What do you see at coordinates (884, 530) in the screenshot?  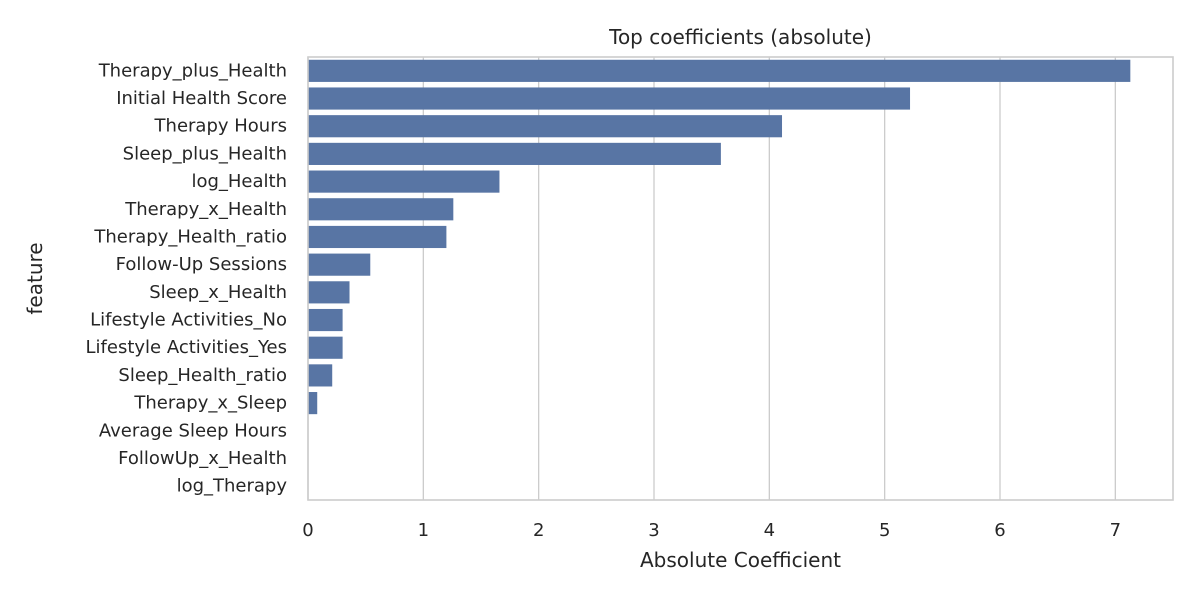 I see `x-tick-label: 5` at bounding box center [884, 530].